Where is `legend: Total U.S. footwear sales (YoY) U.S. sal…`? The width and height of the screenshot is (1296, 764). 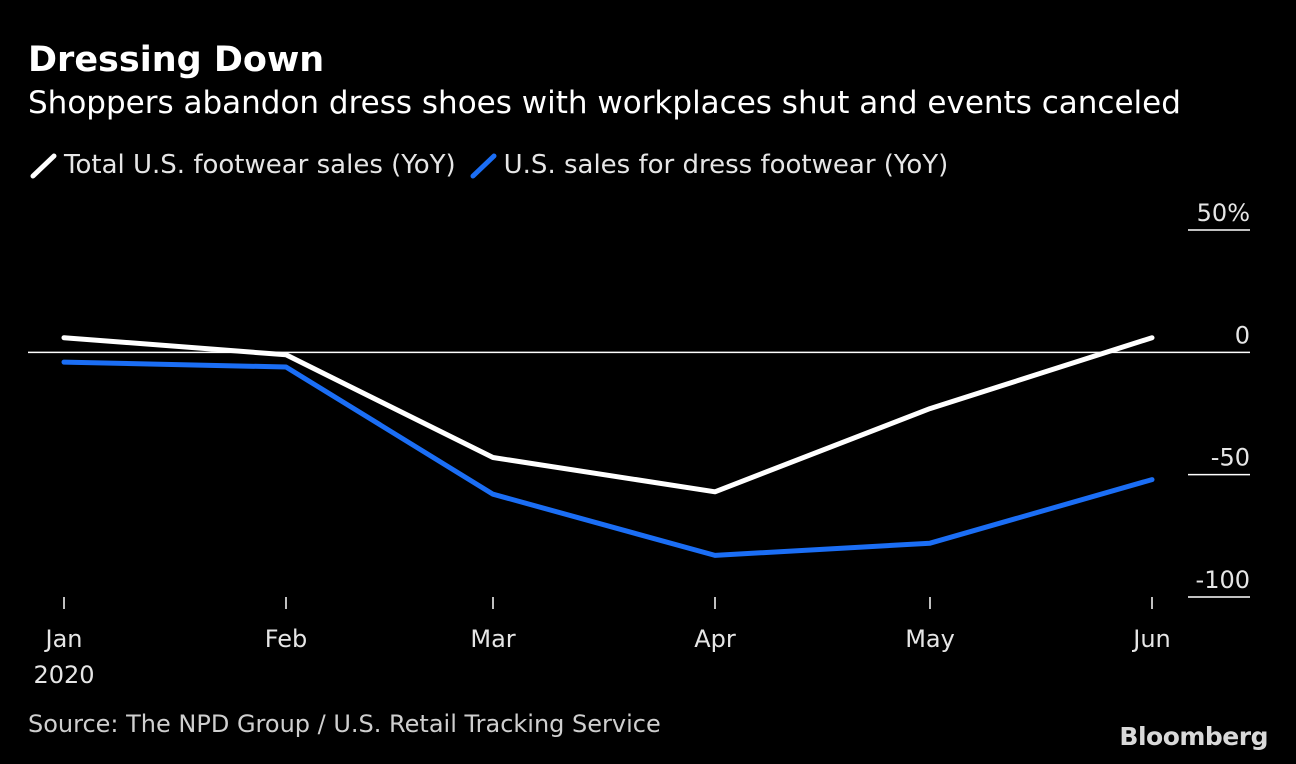 legend: Total U.S. footwear sales (YoY) U.S. sal… is located at coordinates (494, 165).